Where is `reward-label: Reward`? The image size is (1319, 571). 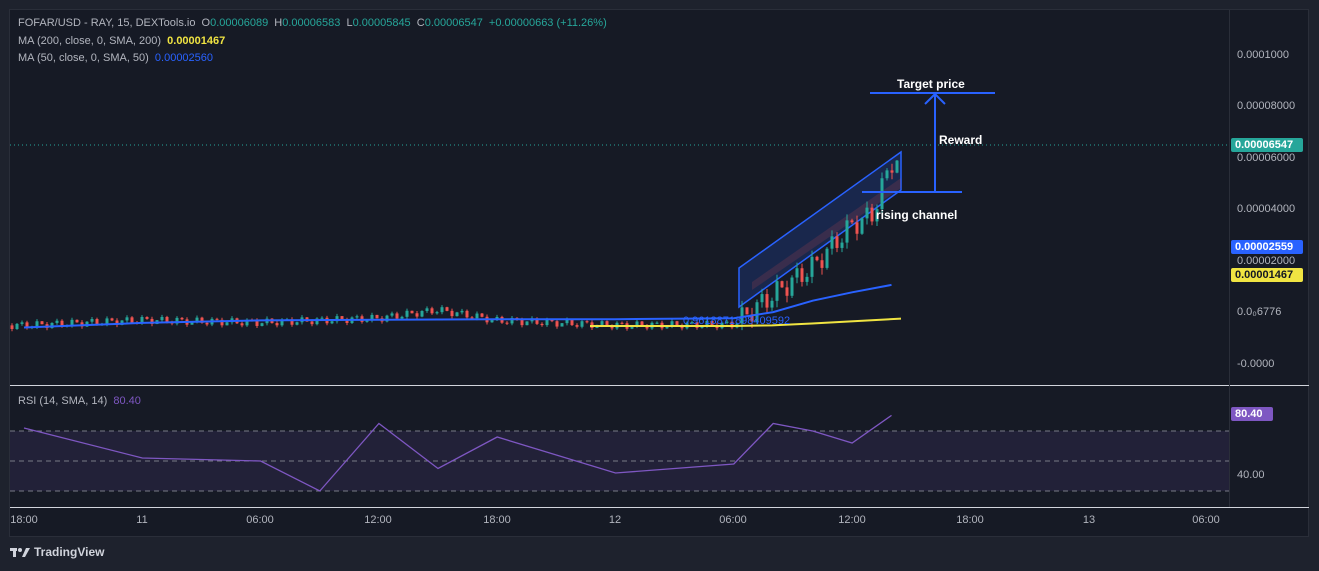
reward-label: Reward is located at coordinates (961, 140).